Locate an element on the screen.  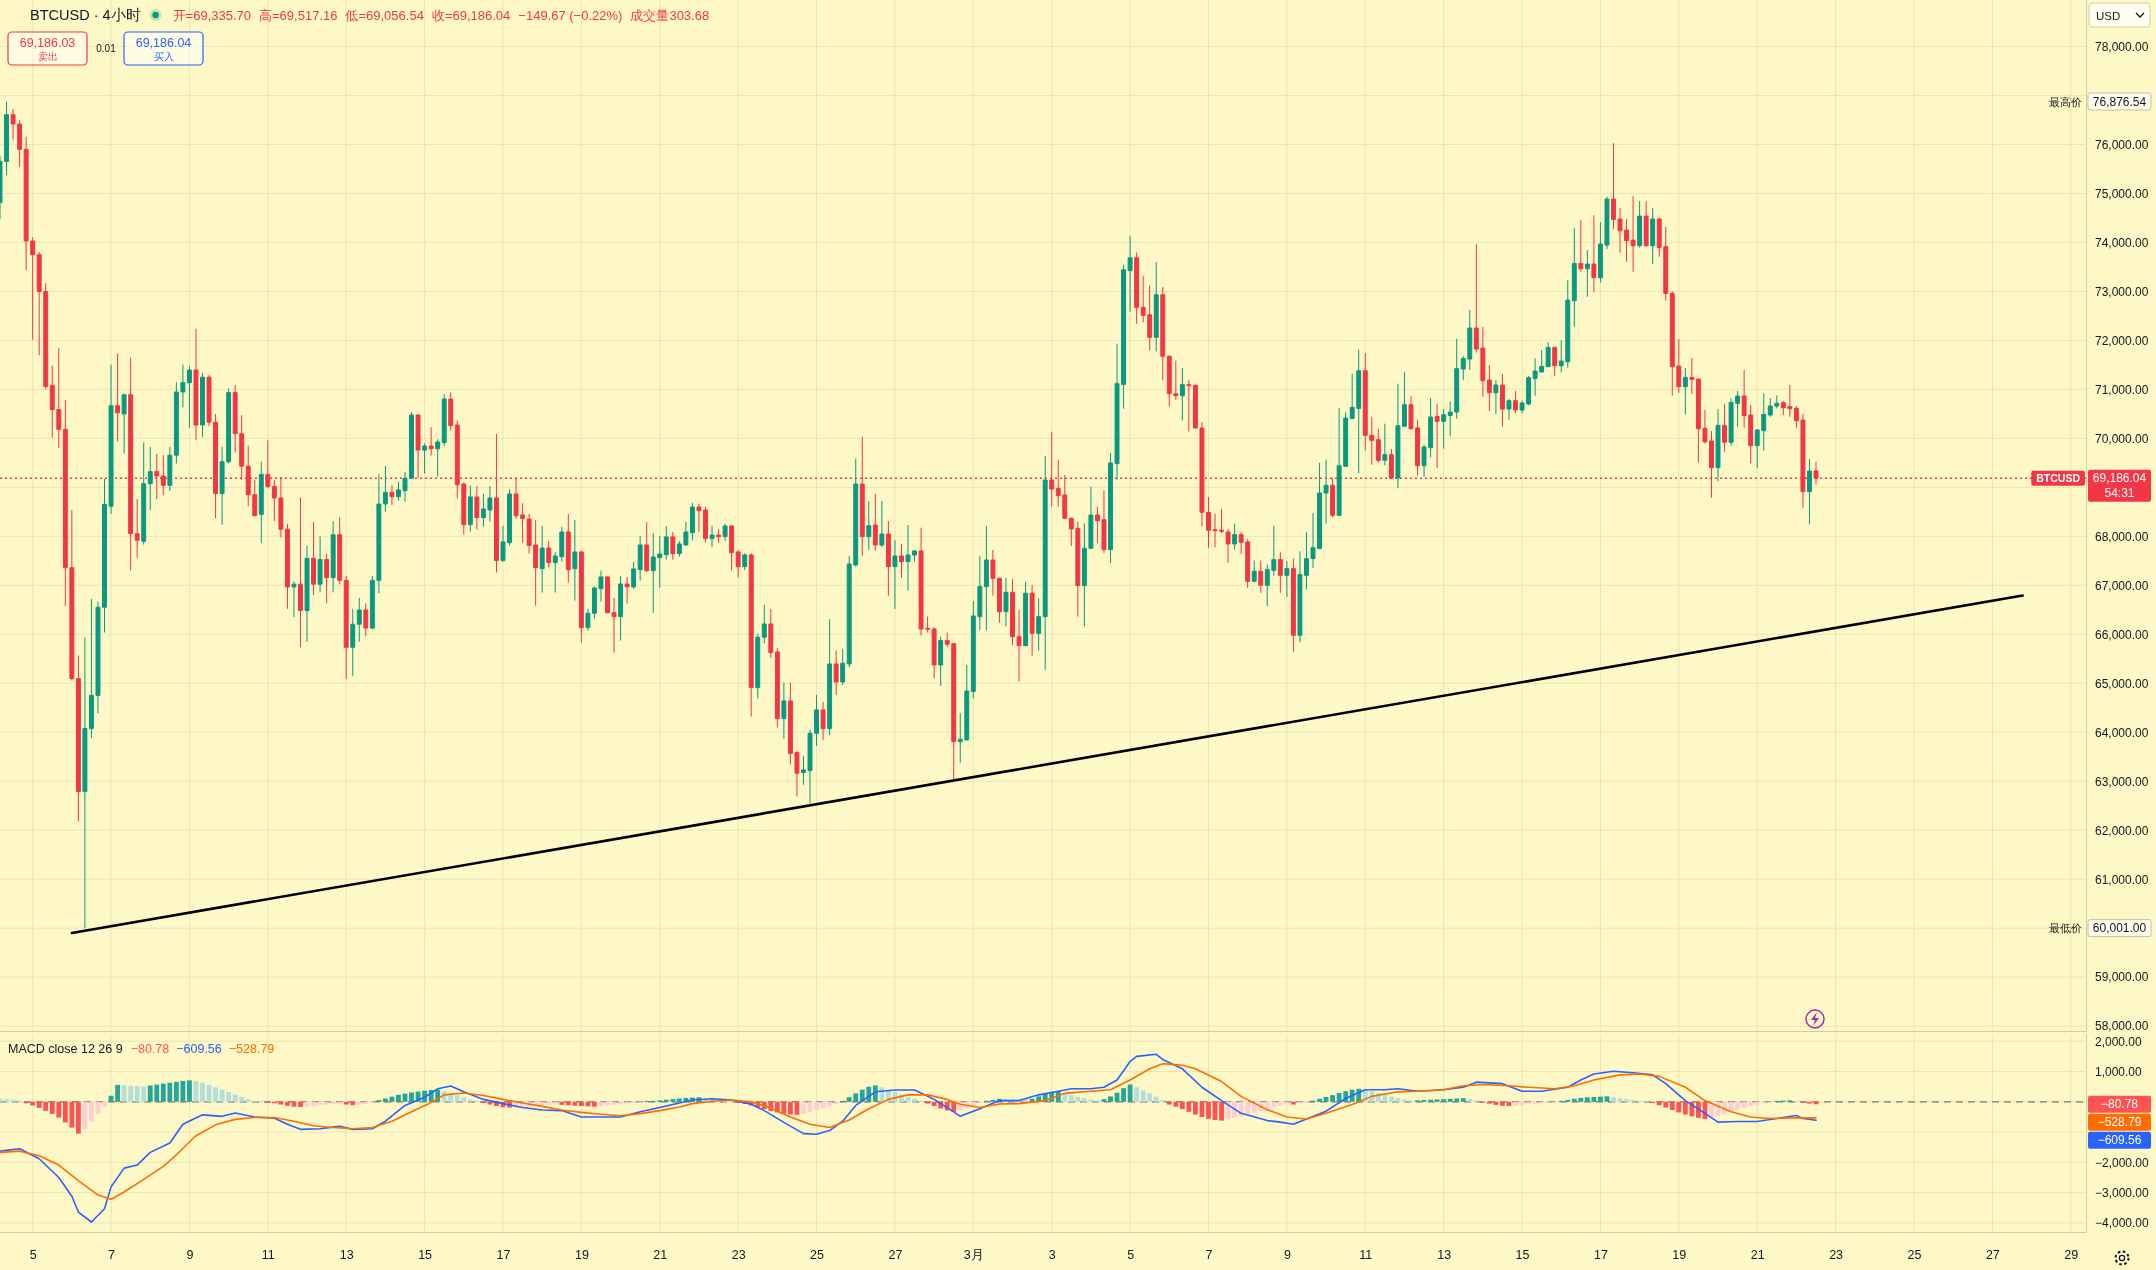
y-tick-label: 63,000.00 is located at coordinates (2122, 781).